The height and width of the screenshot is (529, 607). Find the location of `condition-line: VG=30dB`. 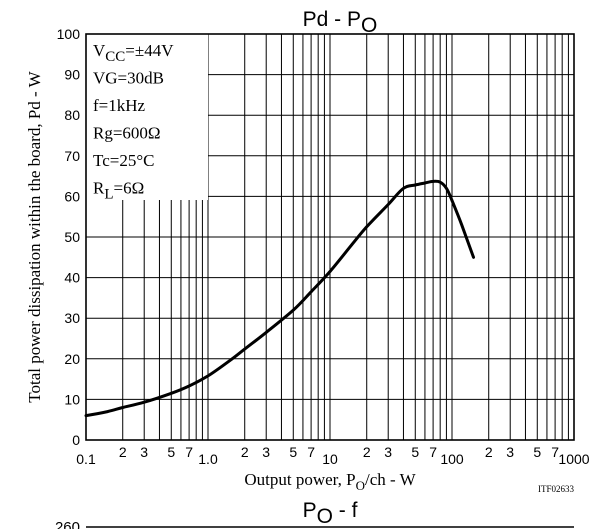

condition-line: VG=30dB is located at coordinates (128, 78).